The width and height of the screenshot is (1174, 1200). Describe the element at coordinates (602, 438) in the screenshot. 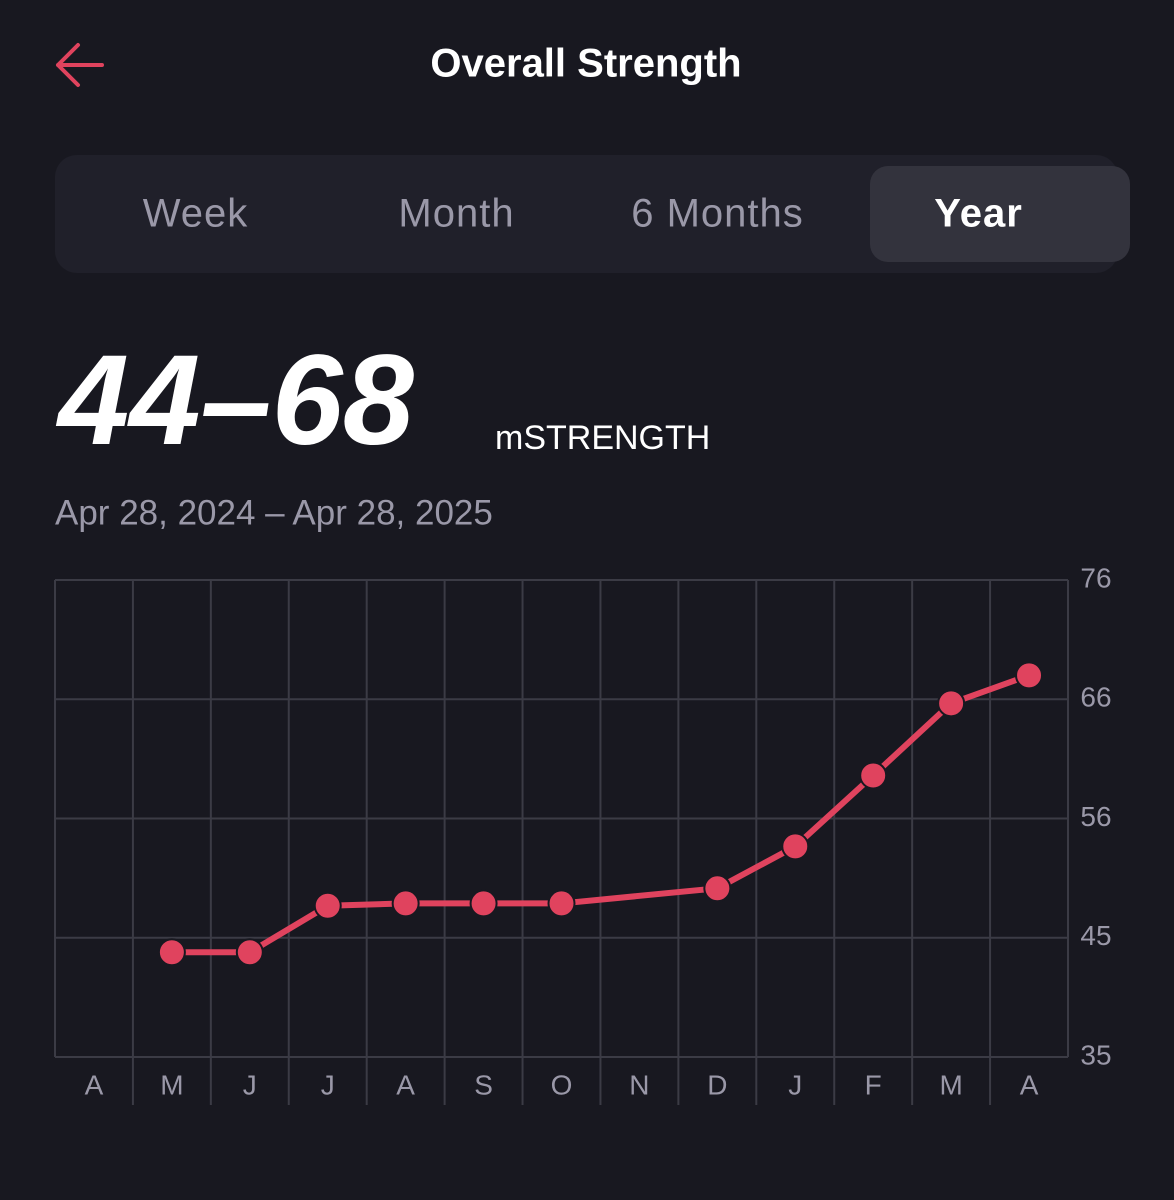

I see `range-unit: mSTRENGTH` at that location.